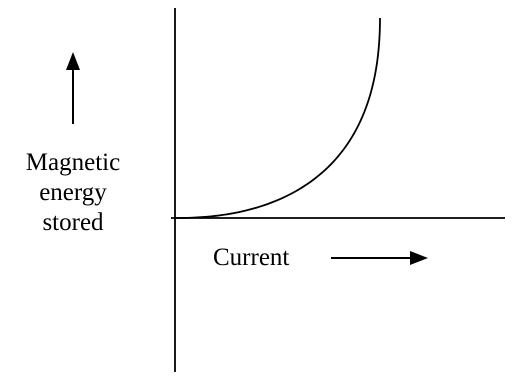 This screenshot has width=516, height=381. Describe the element at coordinates (73, 162) in the screenshot. I see `y-label-line-1: Magnetic` at that location.